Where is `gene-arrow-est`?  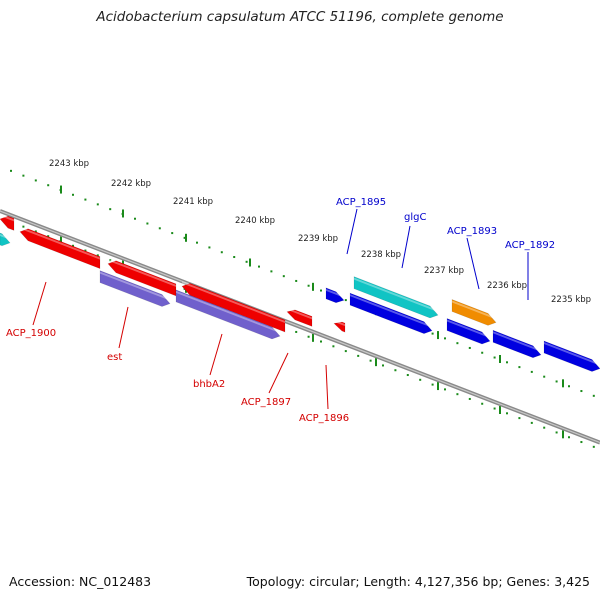
gene-arrow-est is located at coordinates (135, 288).